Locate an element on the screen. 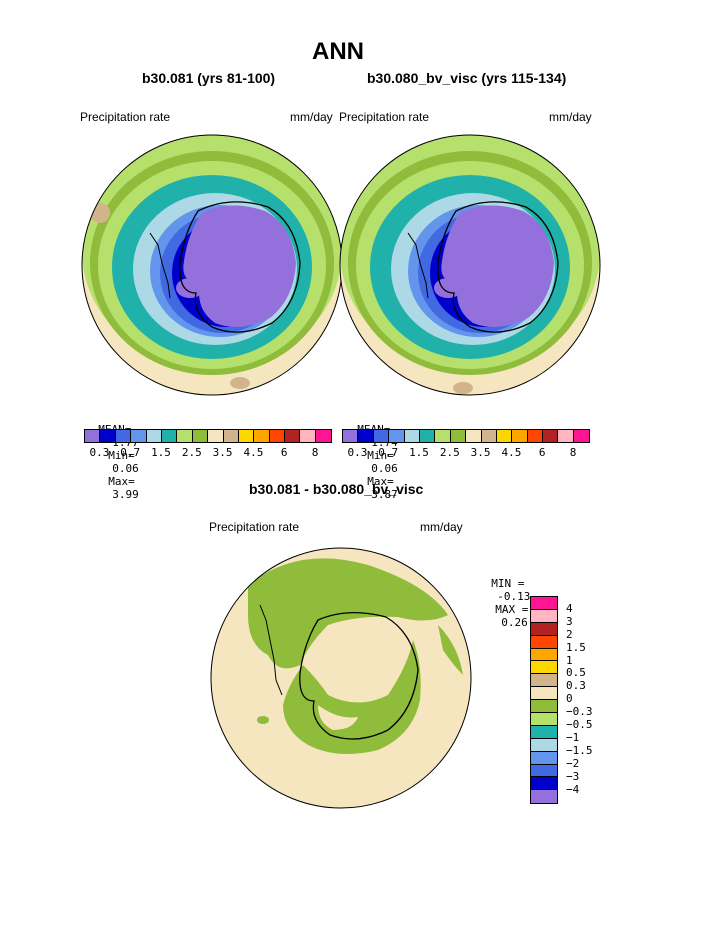  left-units-label: mm/day is located at coordinates (311, 117).